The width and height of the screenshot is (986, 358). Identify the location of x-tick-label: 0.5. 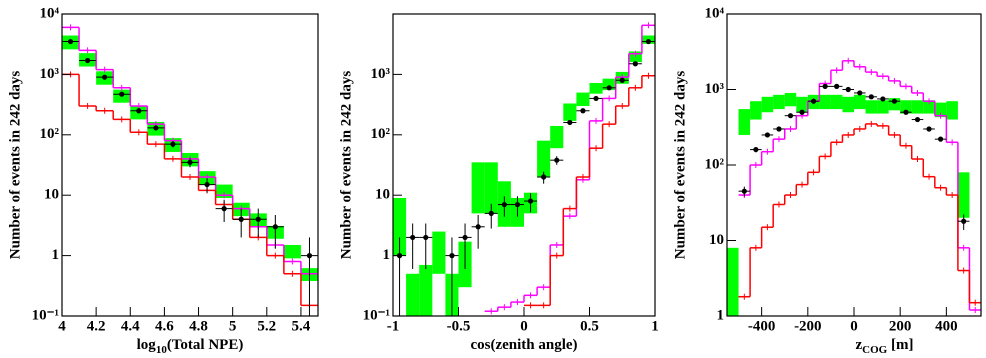
(589, 326).